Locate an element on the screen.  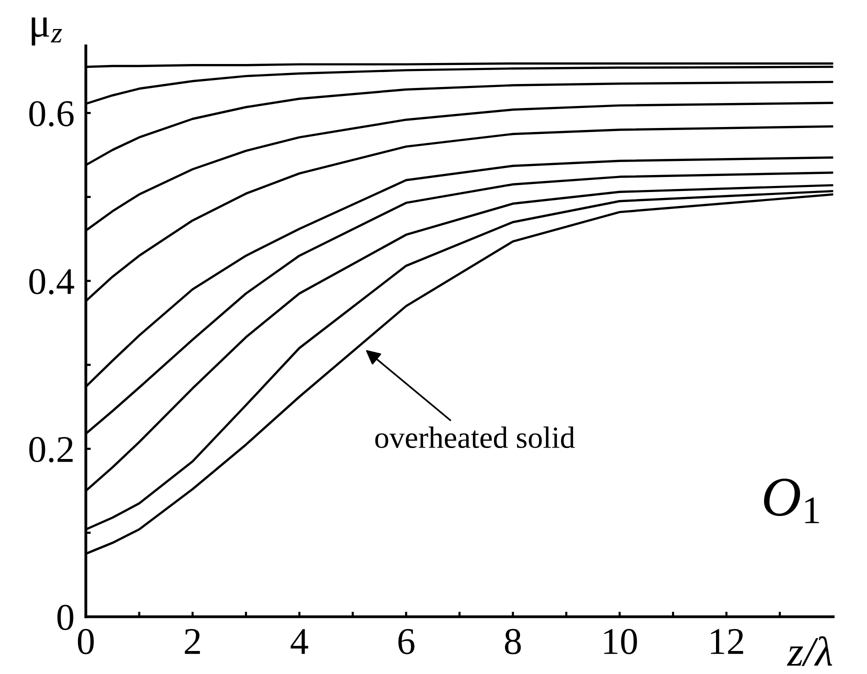
x-tick-label: 2 is located at coordinates (192, 641).